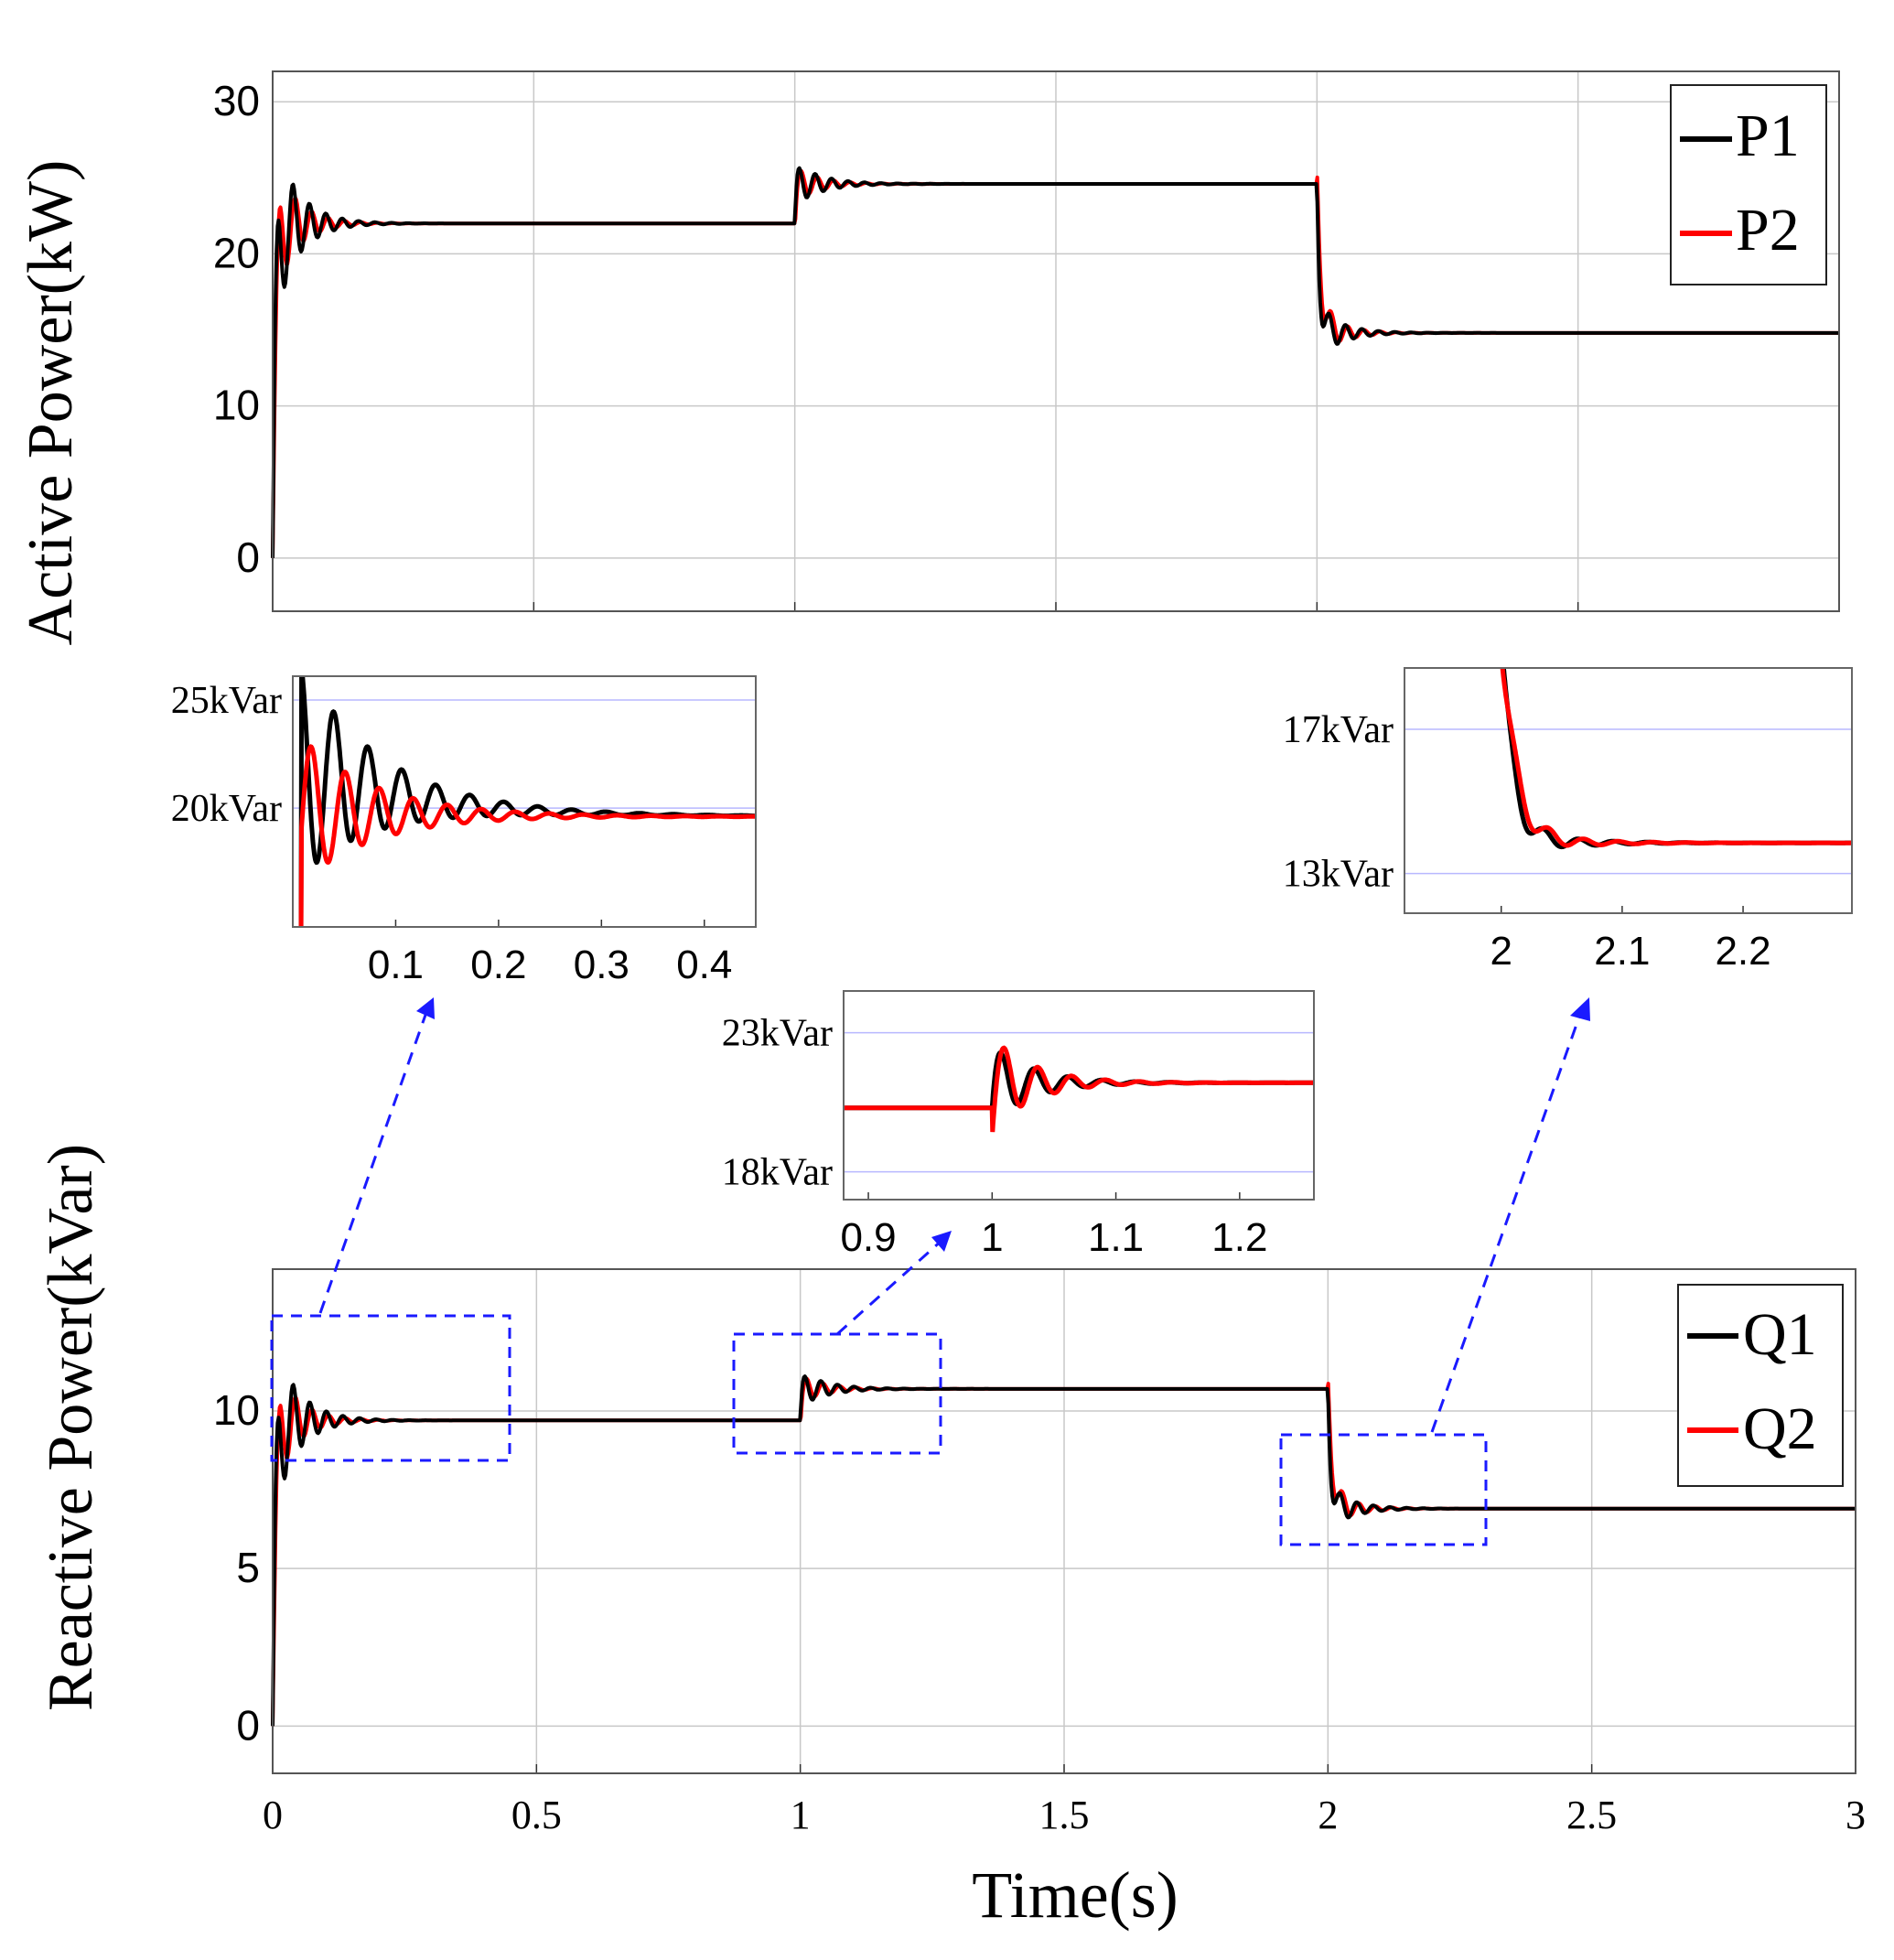 The width and height of the screenshot is (1894, 1960). Describe the element at coordinates (248, 557) in the screenshot. I see `active-ytick-label: 0` at that location.